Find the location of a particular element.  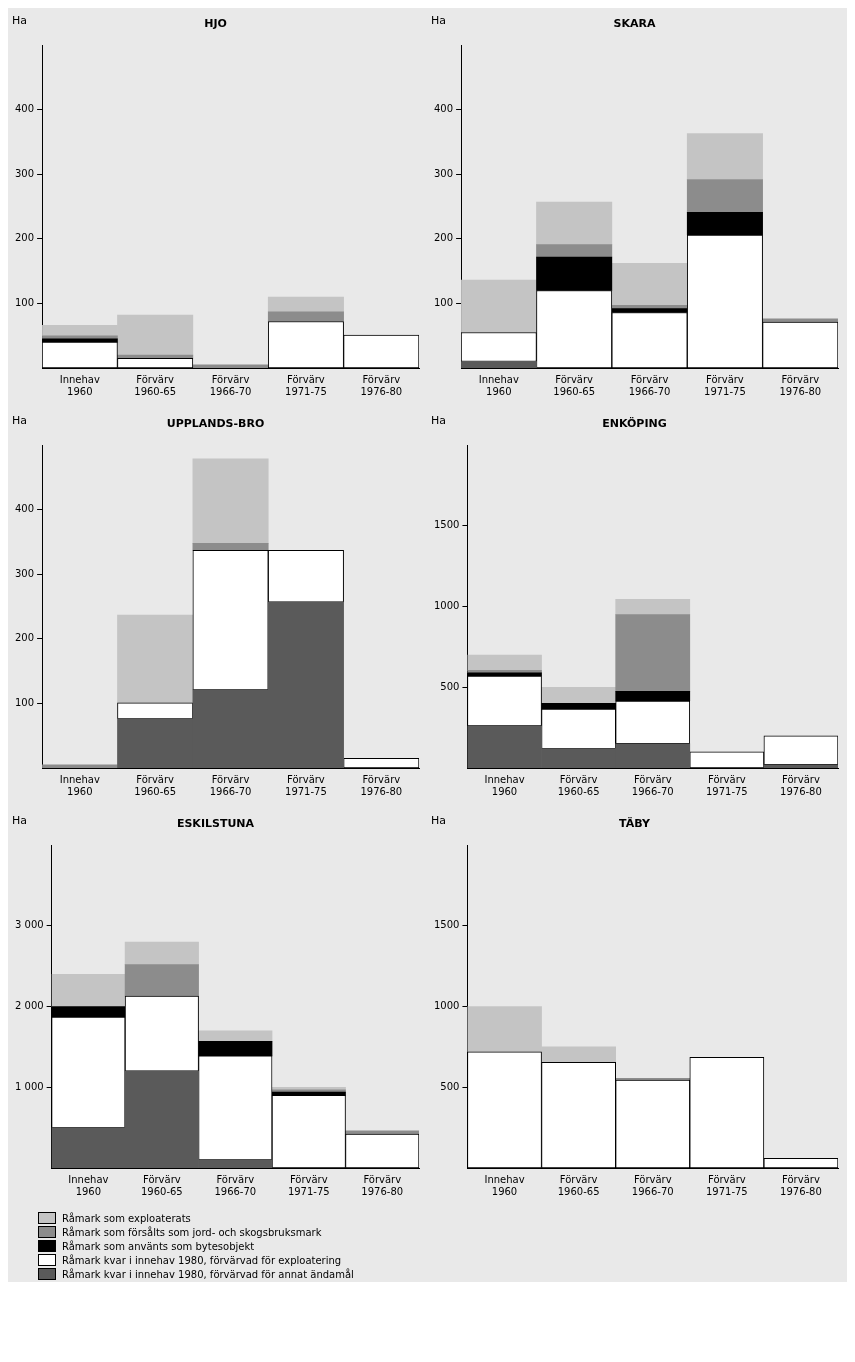

legend-label: Råmark som försålts som jord- och skogsbruksmark is located at coordinates (192, 1232).